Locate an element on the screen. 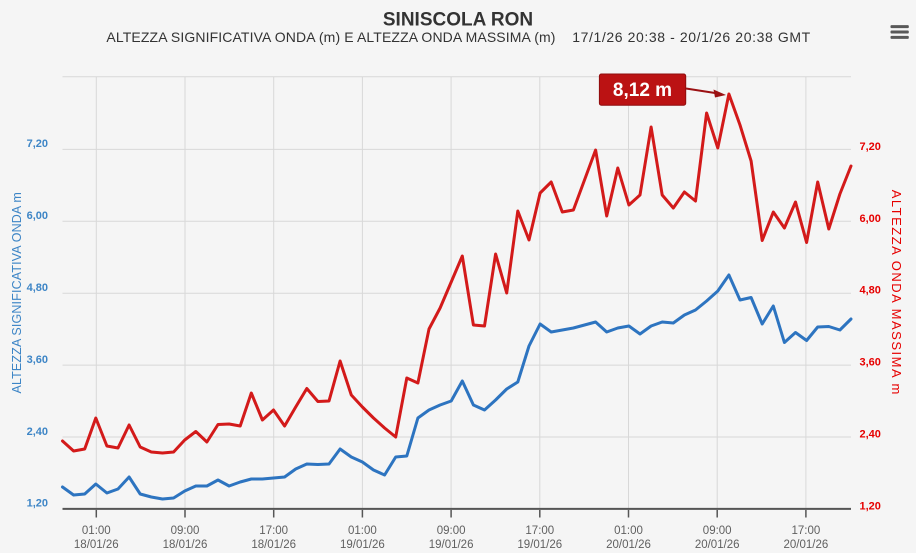  svg-text: ALTEZZA ONDA MASSIMA m is located at coordinates (896, 293).